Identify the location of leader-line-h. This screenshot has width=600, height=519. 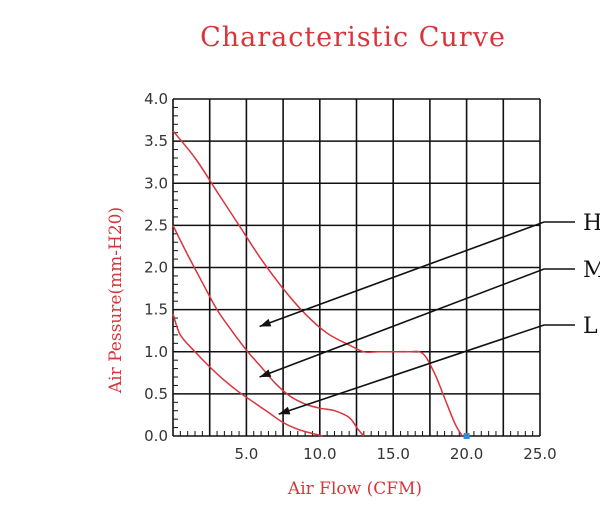
(417, 274).